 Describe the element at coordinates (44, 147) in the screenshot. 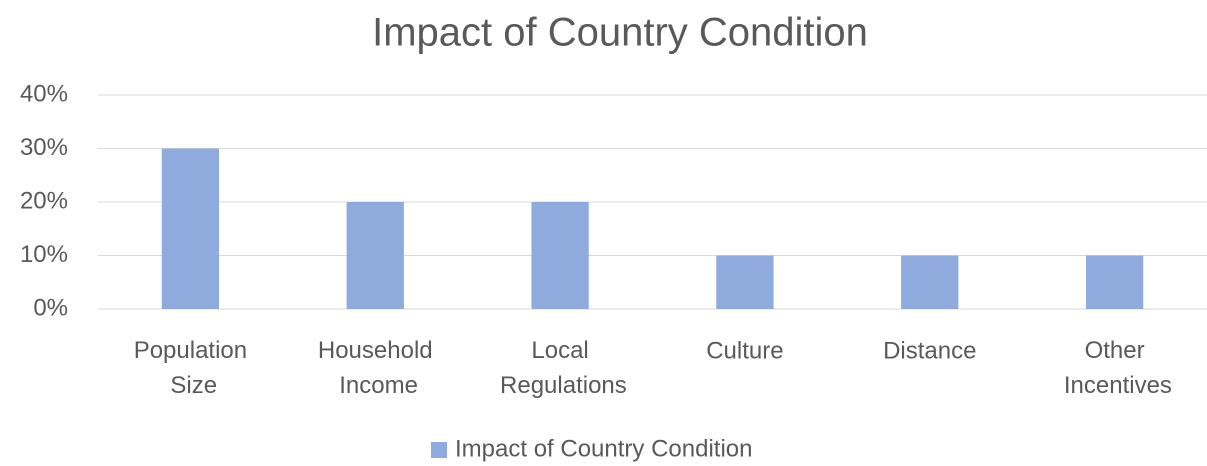

I see `y-tick-label: 30%` at that location.